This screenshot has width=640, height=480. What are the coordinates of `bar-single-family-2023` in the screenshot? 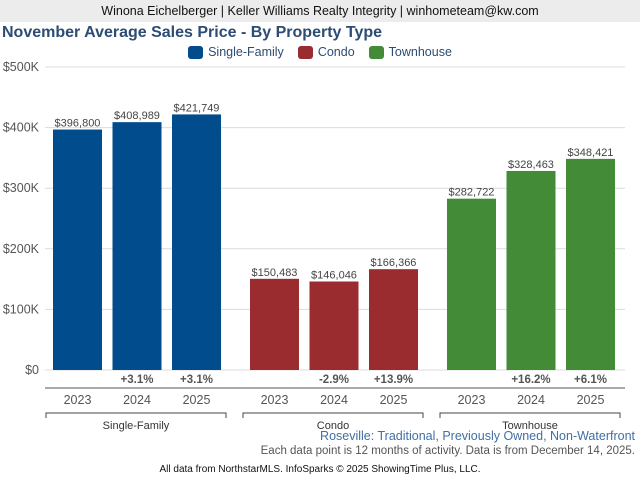 It's located at (77, 249).